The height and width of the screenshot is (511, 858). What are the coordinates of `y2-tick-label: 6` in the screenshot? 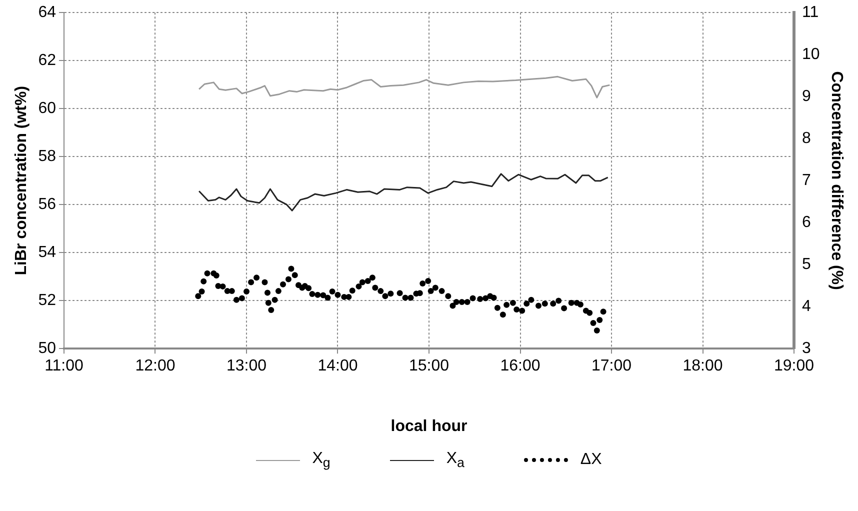 It's located at (807, 223).